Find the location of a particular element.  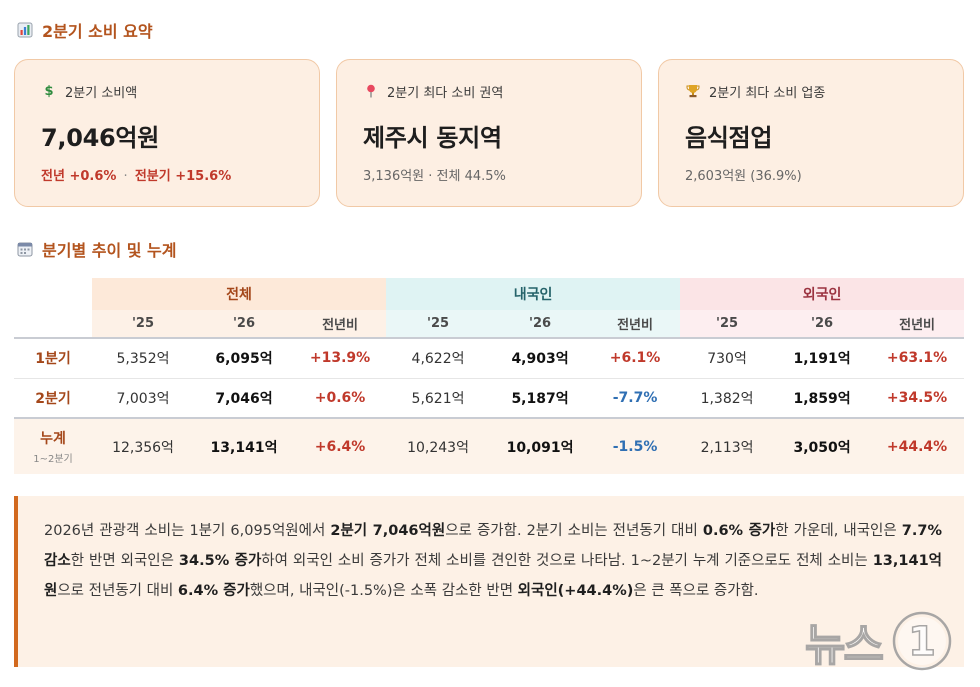

pushpin-icon is located at coordinates (371, 91).